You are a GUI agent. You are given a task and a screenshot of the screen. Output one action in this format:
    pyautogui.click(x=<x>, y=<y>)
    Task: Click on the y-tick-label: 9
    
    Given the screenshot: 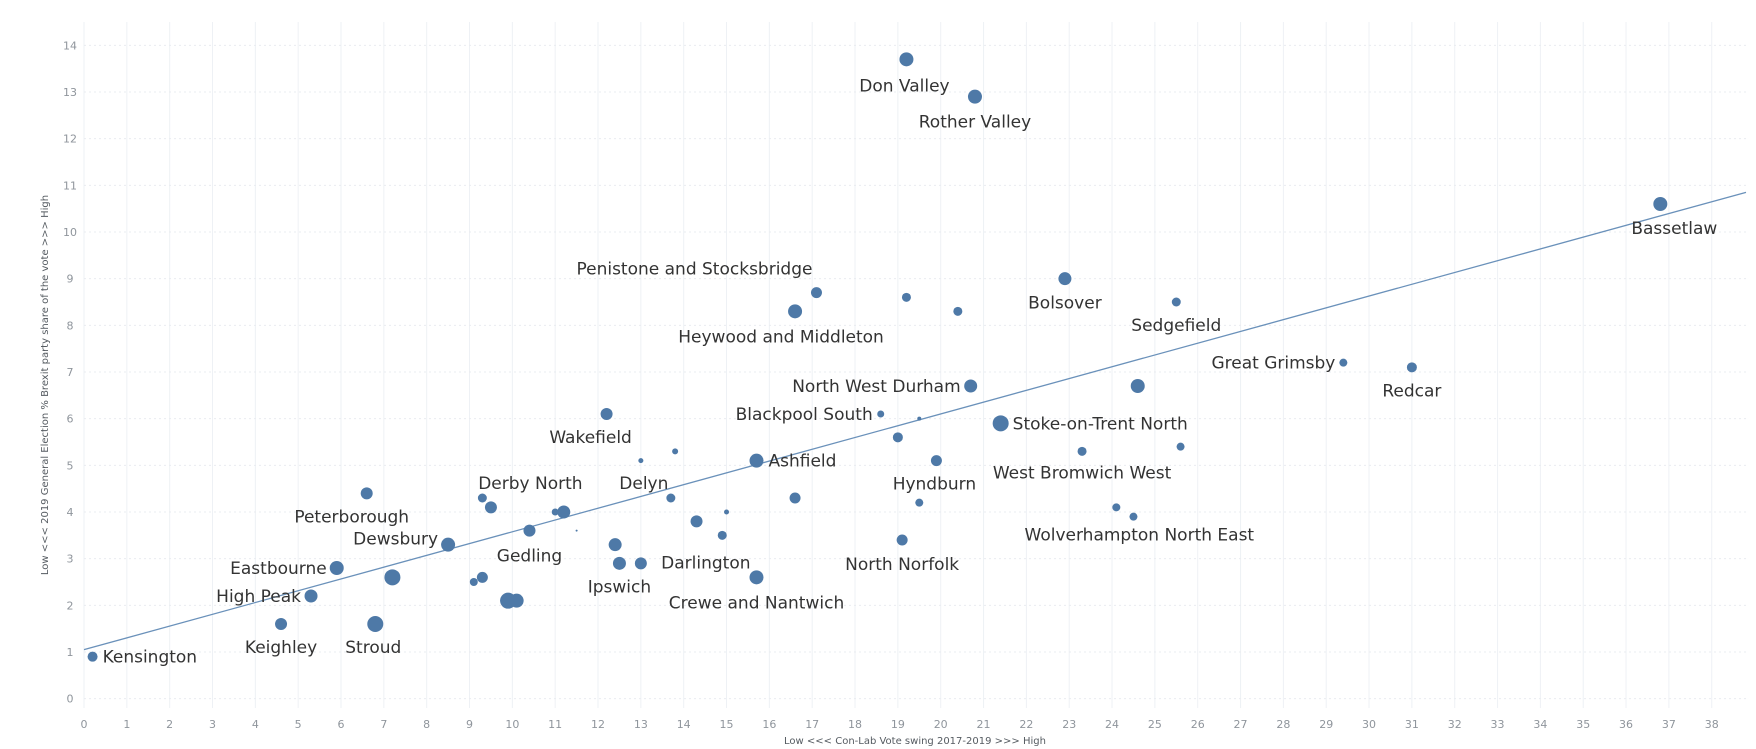 What is the action you would take?
    pyautogui.click(x=70, y=279)
    